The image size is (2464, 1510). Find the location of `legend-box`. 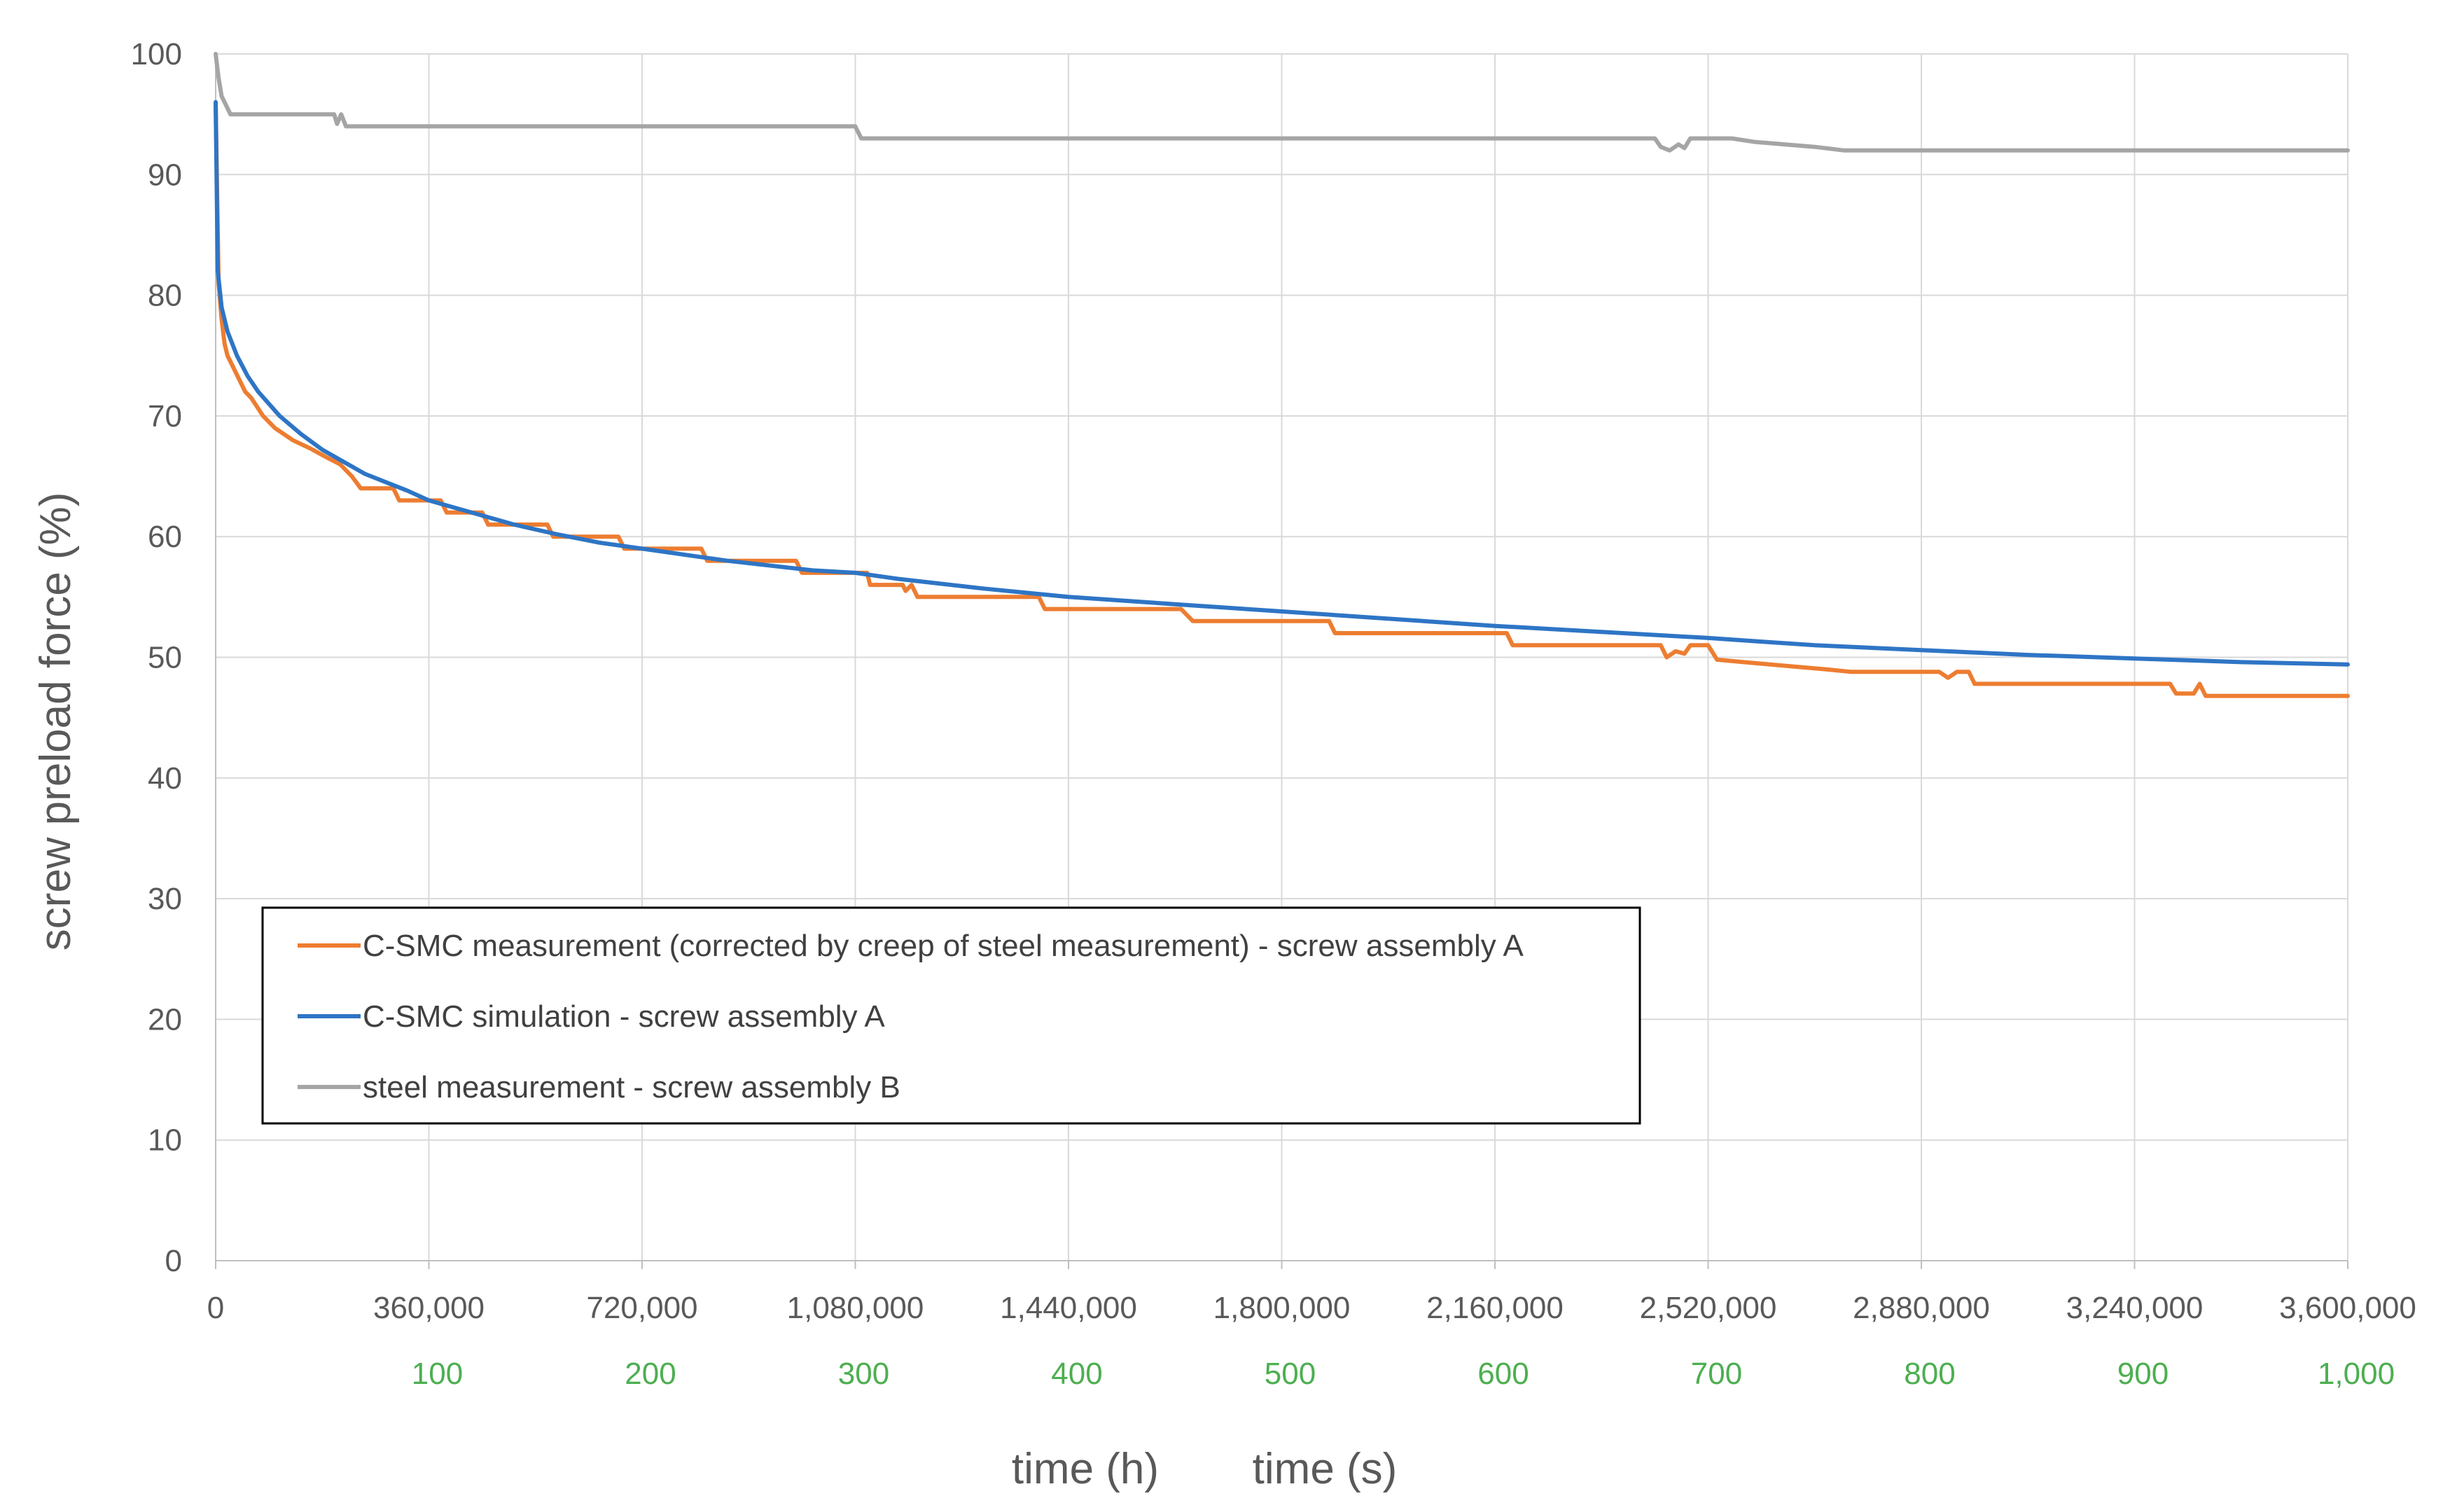

legend-box is located at coordinates (951, 1016).